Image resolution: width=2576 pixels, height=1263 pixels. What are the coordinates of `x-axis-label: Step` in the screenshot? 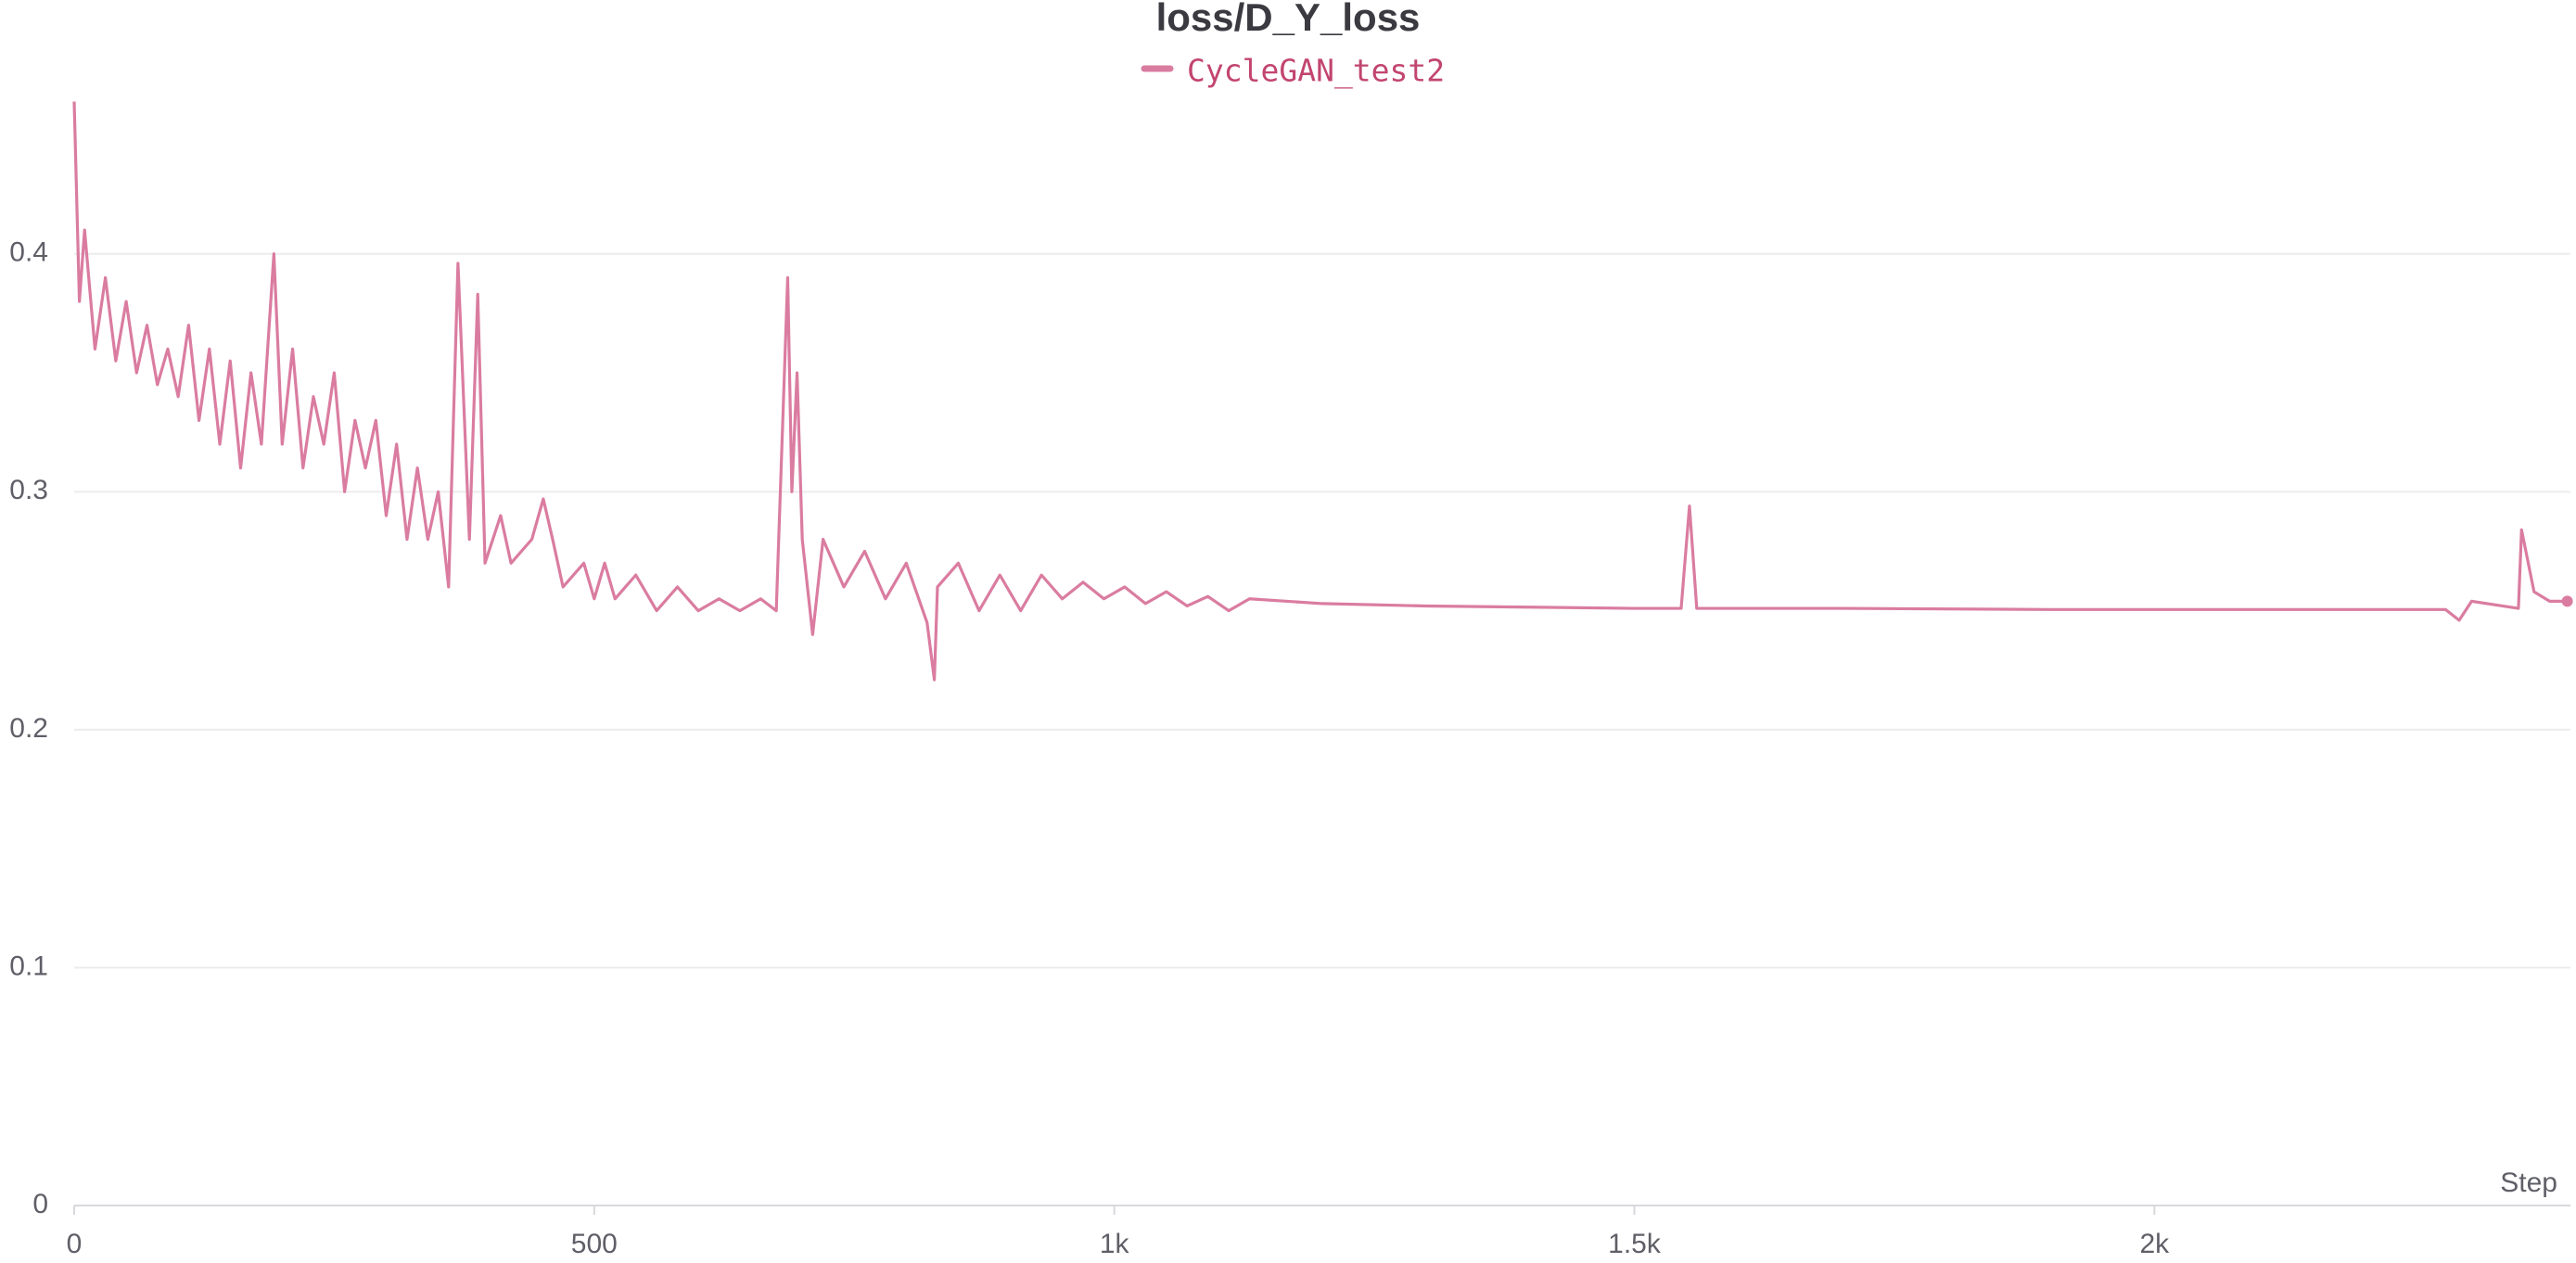 It's located at (2528, 1182).